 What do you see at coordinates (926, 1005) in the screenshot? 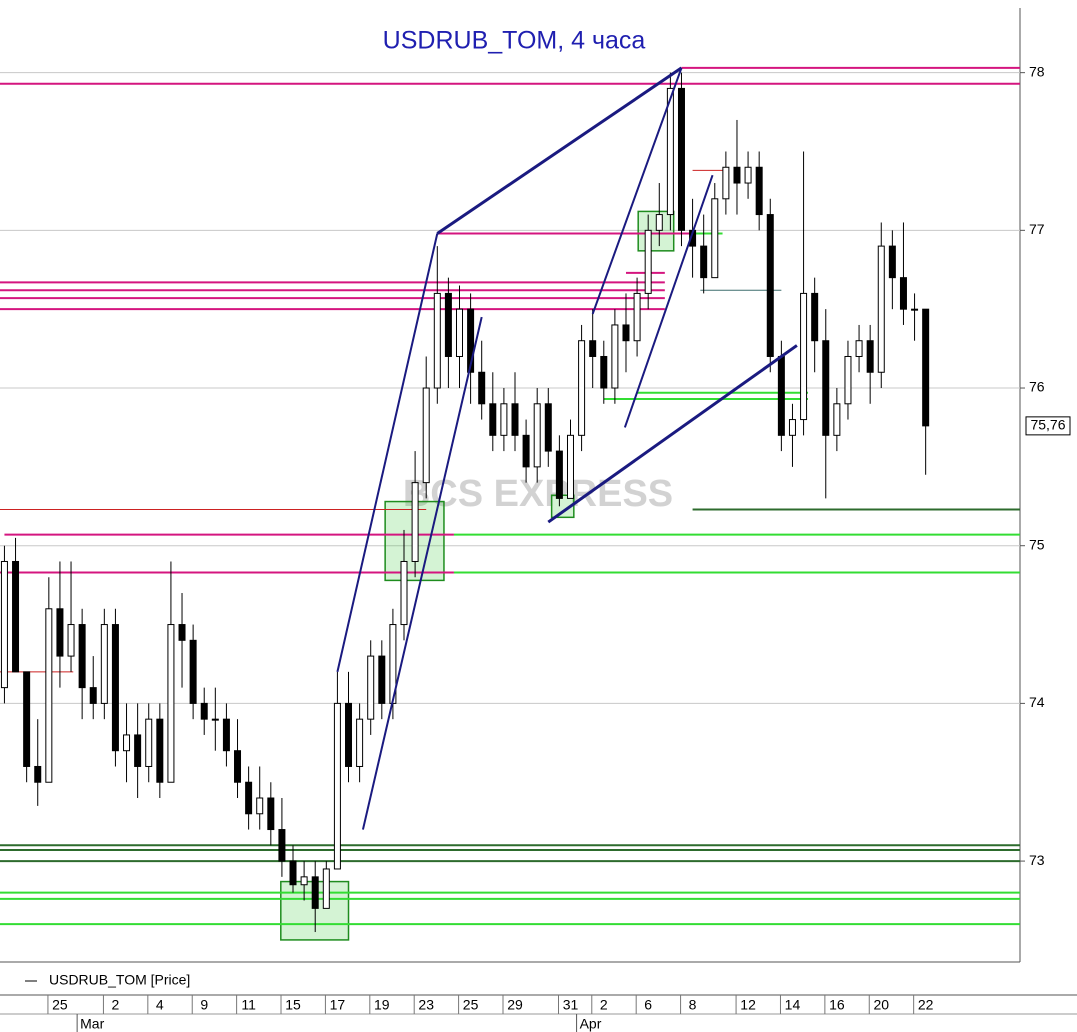
I see `x-tick-label: 22` at bounding box center [926, 1005].